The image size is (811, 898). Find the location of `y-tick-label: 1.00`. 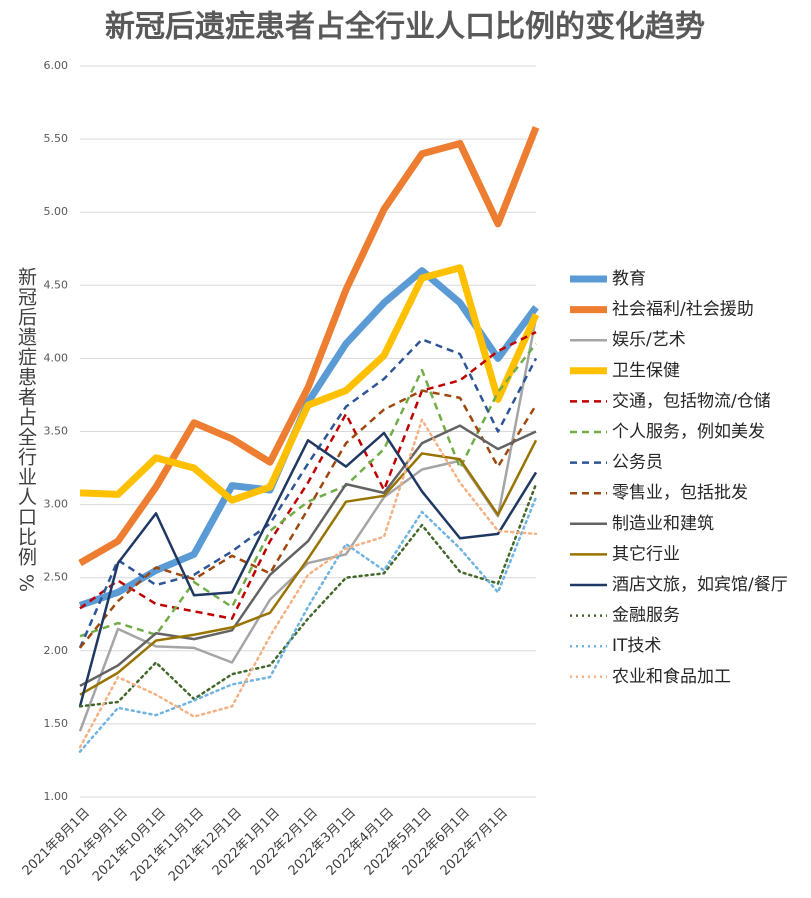

y-tick-label: 1.00 is located at coordinates (56, 796).